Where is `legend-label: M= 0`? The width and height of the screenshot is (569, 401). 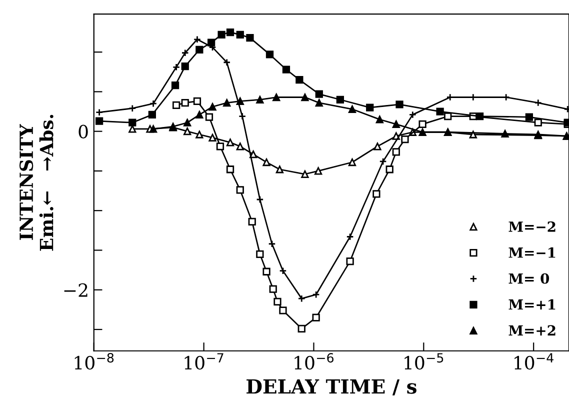
legend-label: M= 0 is located at coordinates (529, 278).